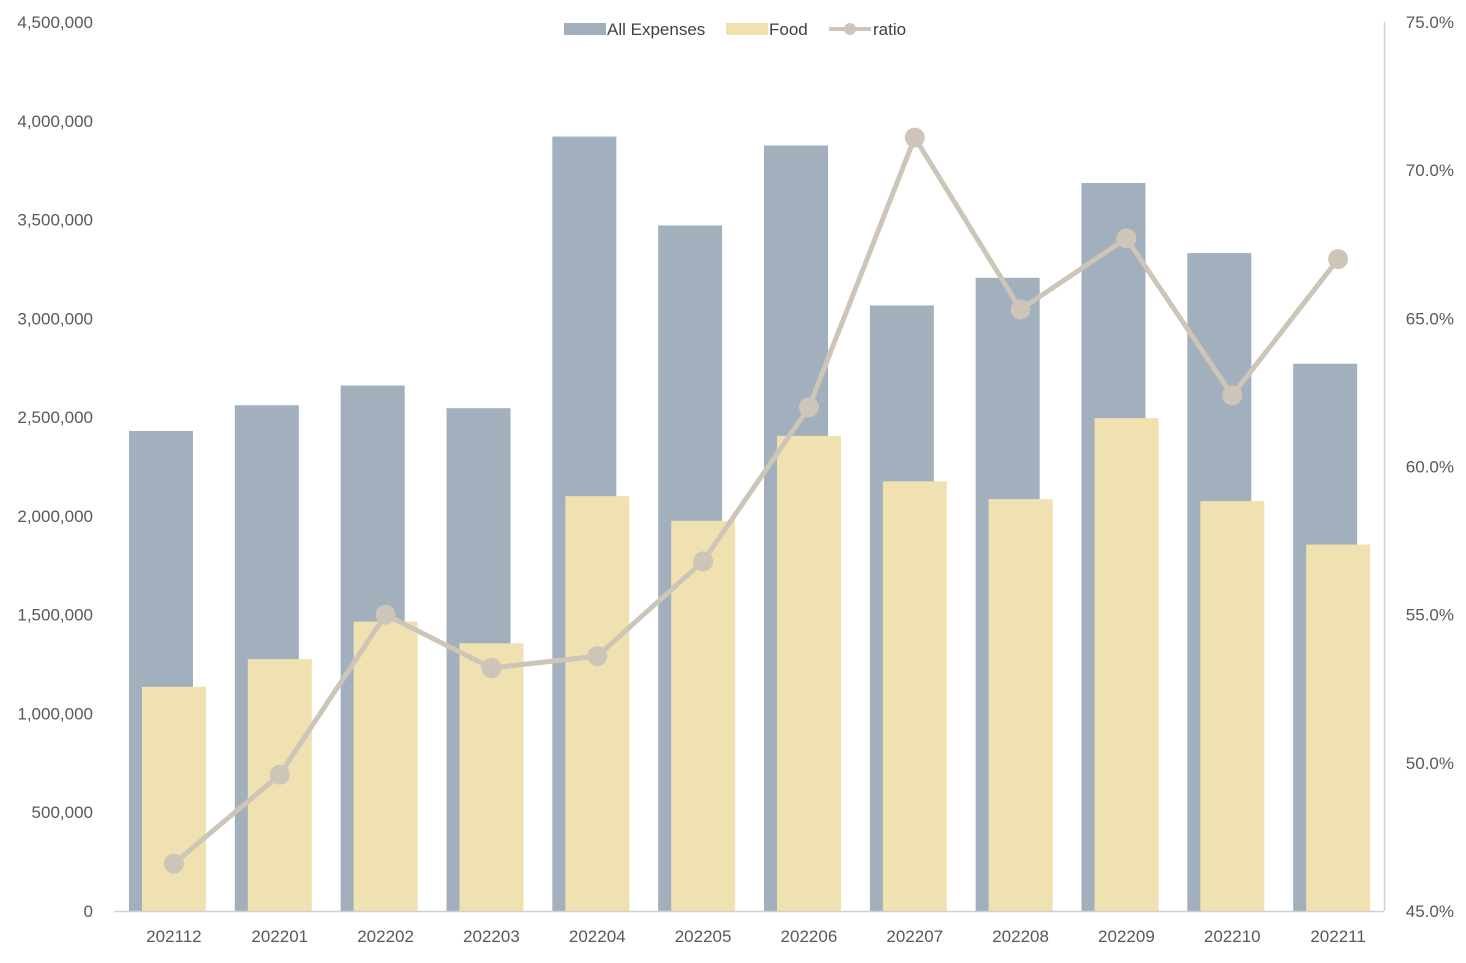 This screenshot has width=1466, height=963. I want to click on y-right-tick-label: 70.0%, so click(1430, 170).